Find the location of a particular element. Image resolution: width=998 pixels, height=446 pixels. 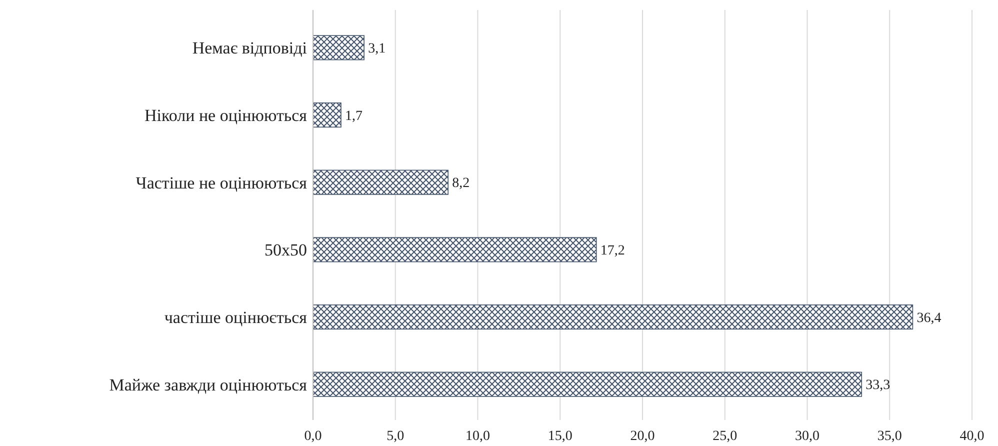

x-tick-label: 5,0 is located at coordinates (395, 436).